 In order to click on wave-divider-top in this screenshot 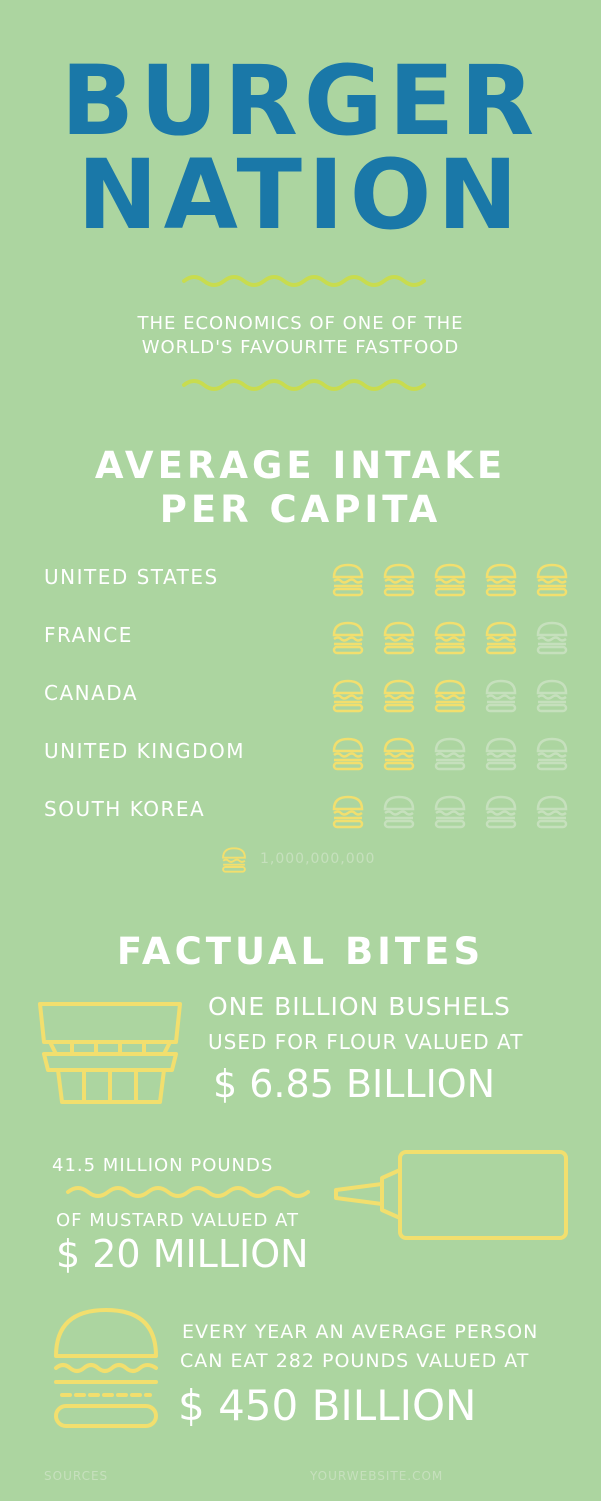, I will do `click(304, 281)`.